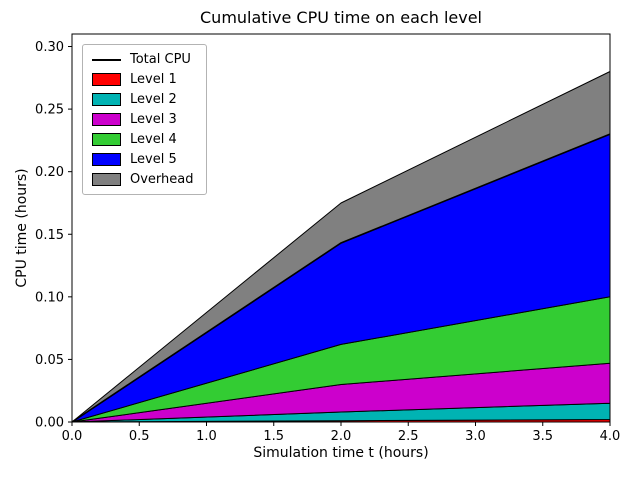 This screenshot has height=480, width=640. What do you see at coordinates (49, 360) in the screenshot?
I see `y-tick-label: 0.05` at bounding box center [49, 360].